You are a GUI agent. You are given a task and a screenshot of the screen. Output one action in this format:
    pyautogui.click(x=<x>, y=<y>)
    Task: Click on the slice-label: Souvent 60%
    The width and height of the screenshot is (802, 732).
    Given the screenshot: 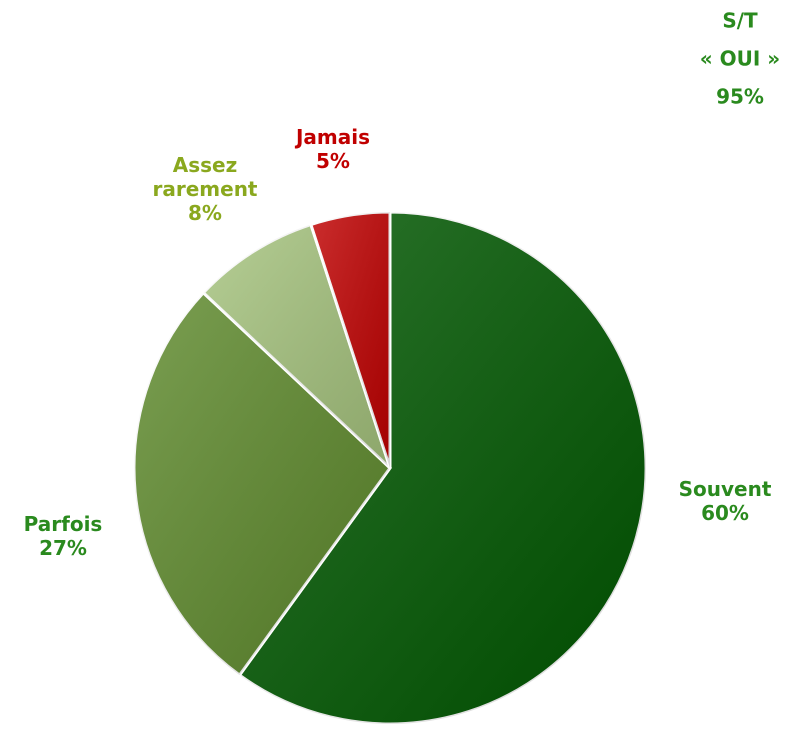 What is the action you would take?
    pyautogui.click(x=725, y=501)
    